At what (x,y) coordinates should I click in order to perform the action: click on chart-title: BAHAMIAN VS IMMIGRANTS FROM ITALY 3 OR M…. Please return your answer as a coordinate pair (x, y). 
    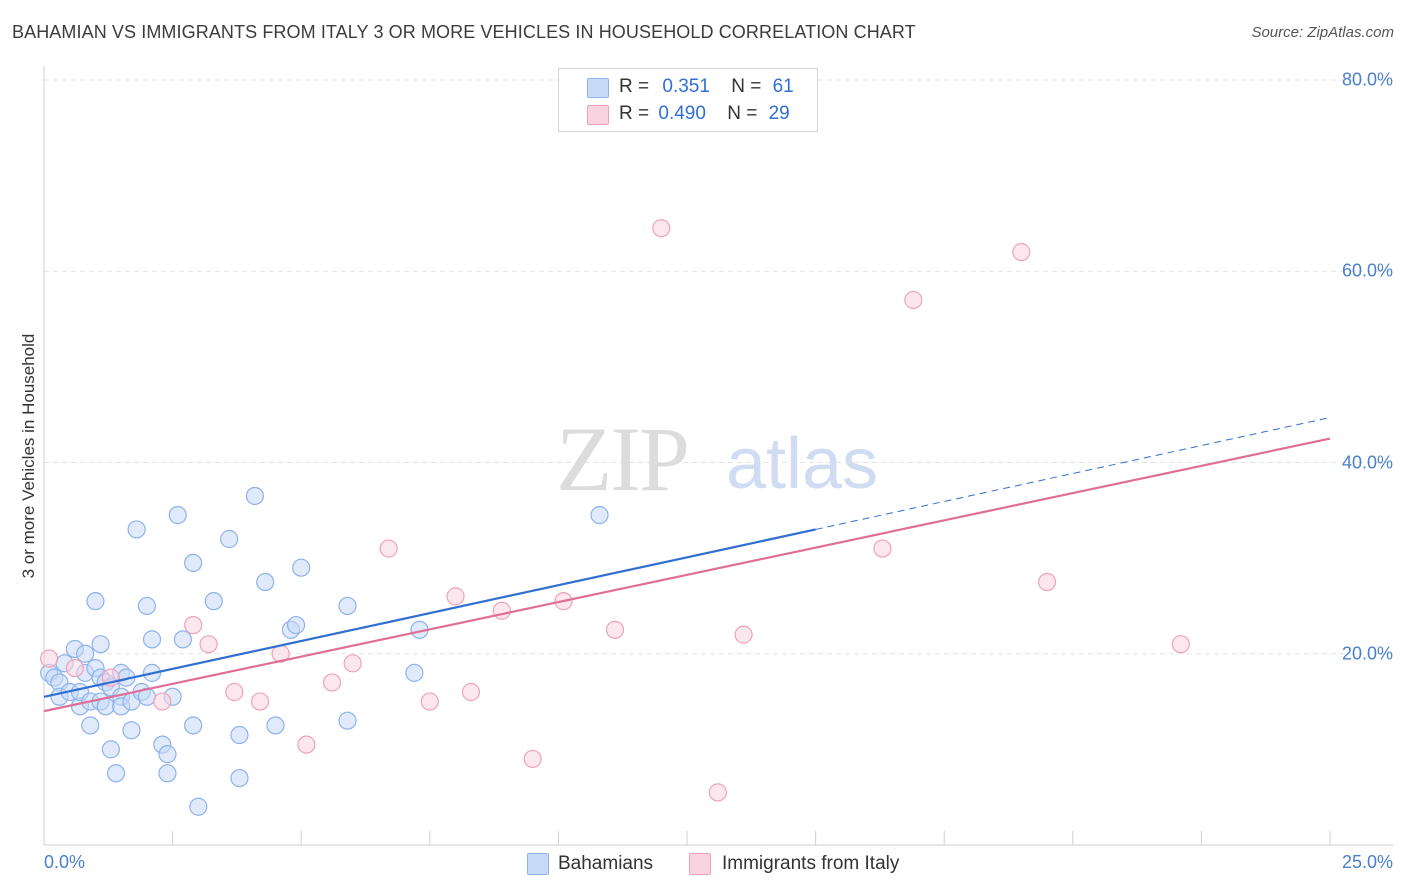
    Looking at the image, I should click on (464, 32).